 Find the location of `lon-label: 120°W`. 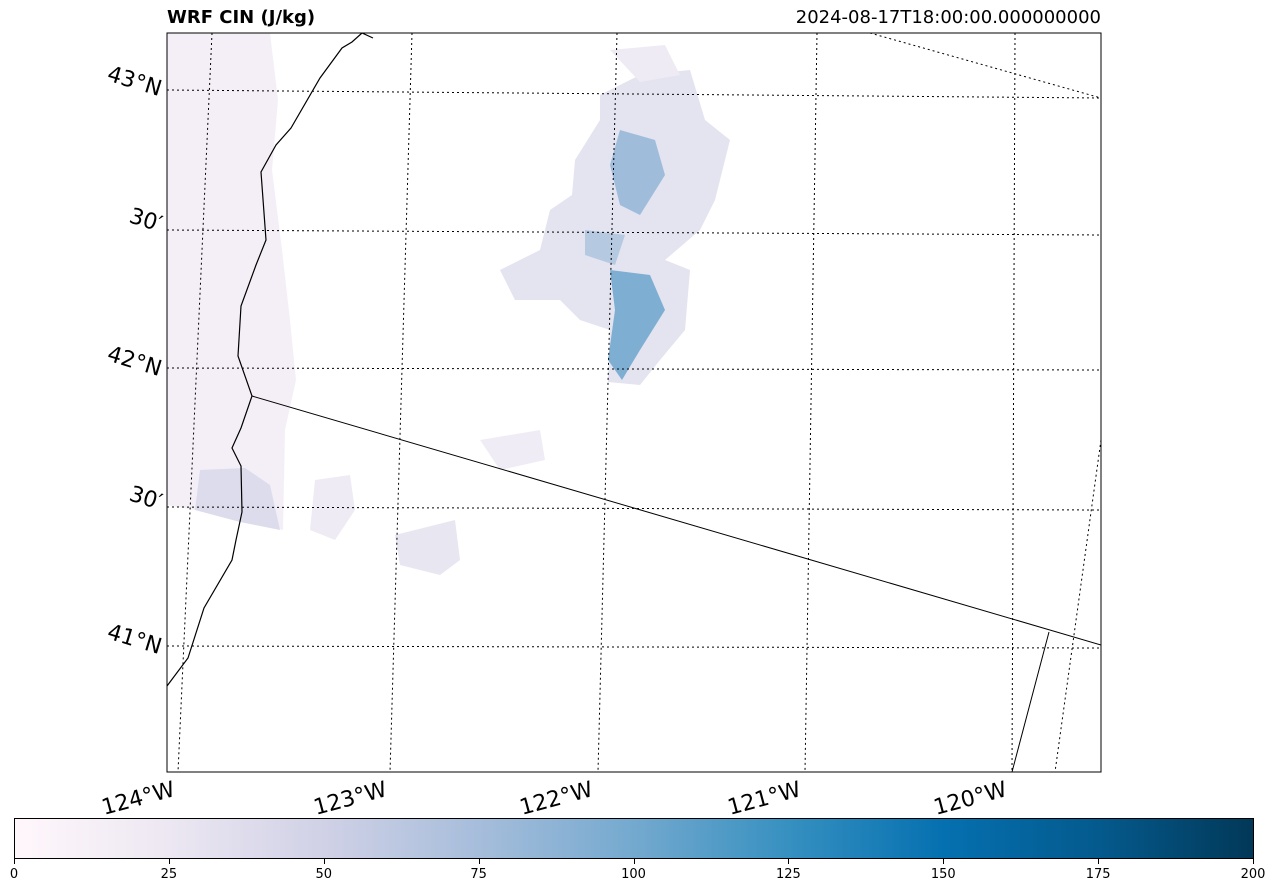

lon-label: 120°W is located at coordinates (970, 799).